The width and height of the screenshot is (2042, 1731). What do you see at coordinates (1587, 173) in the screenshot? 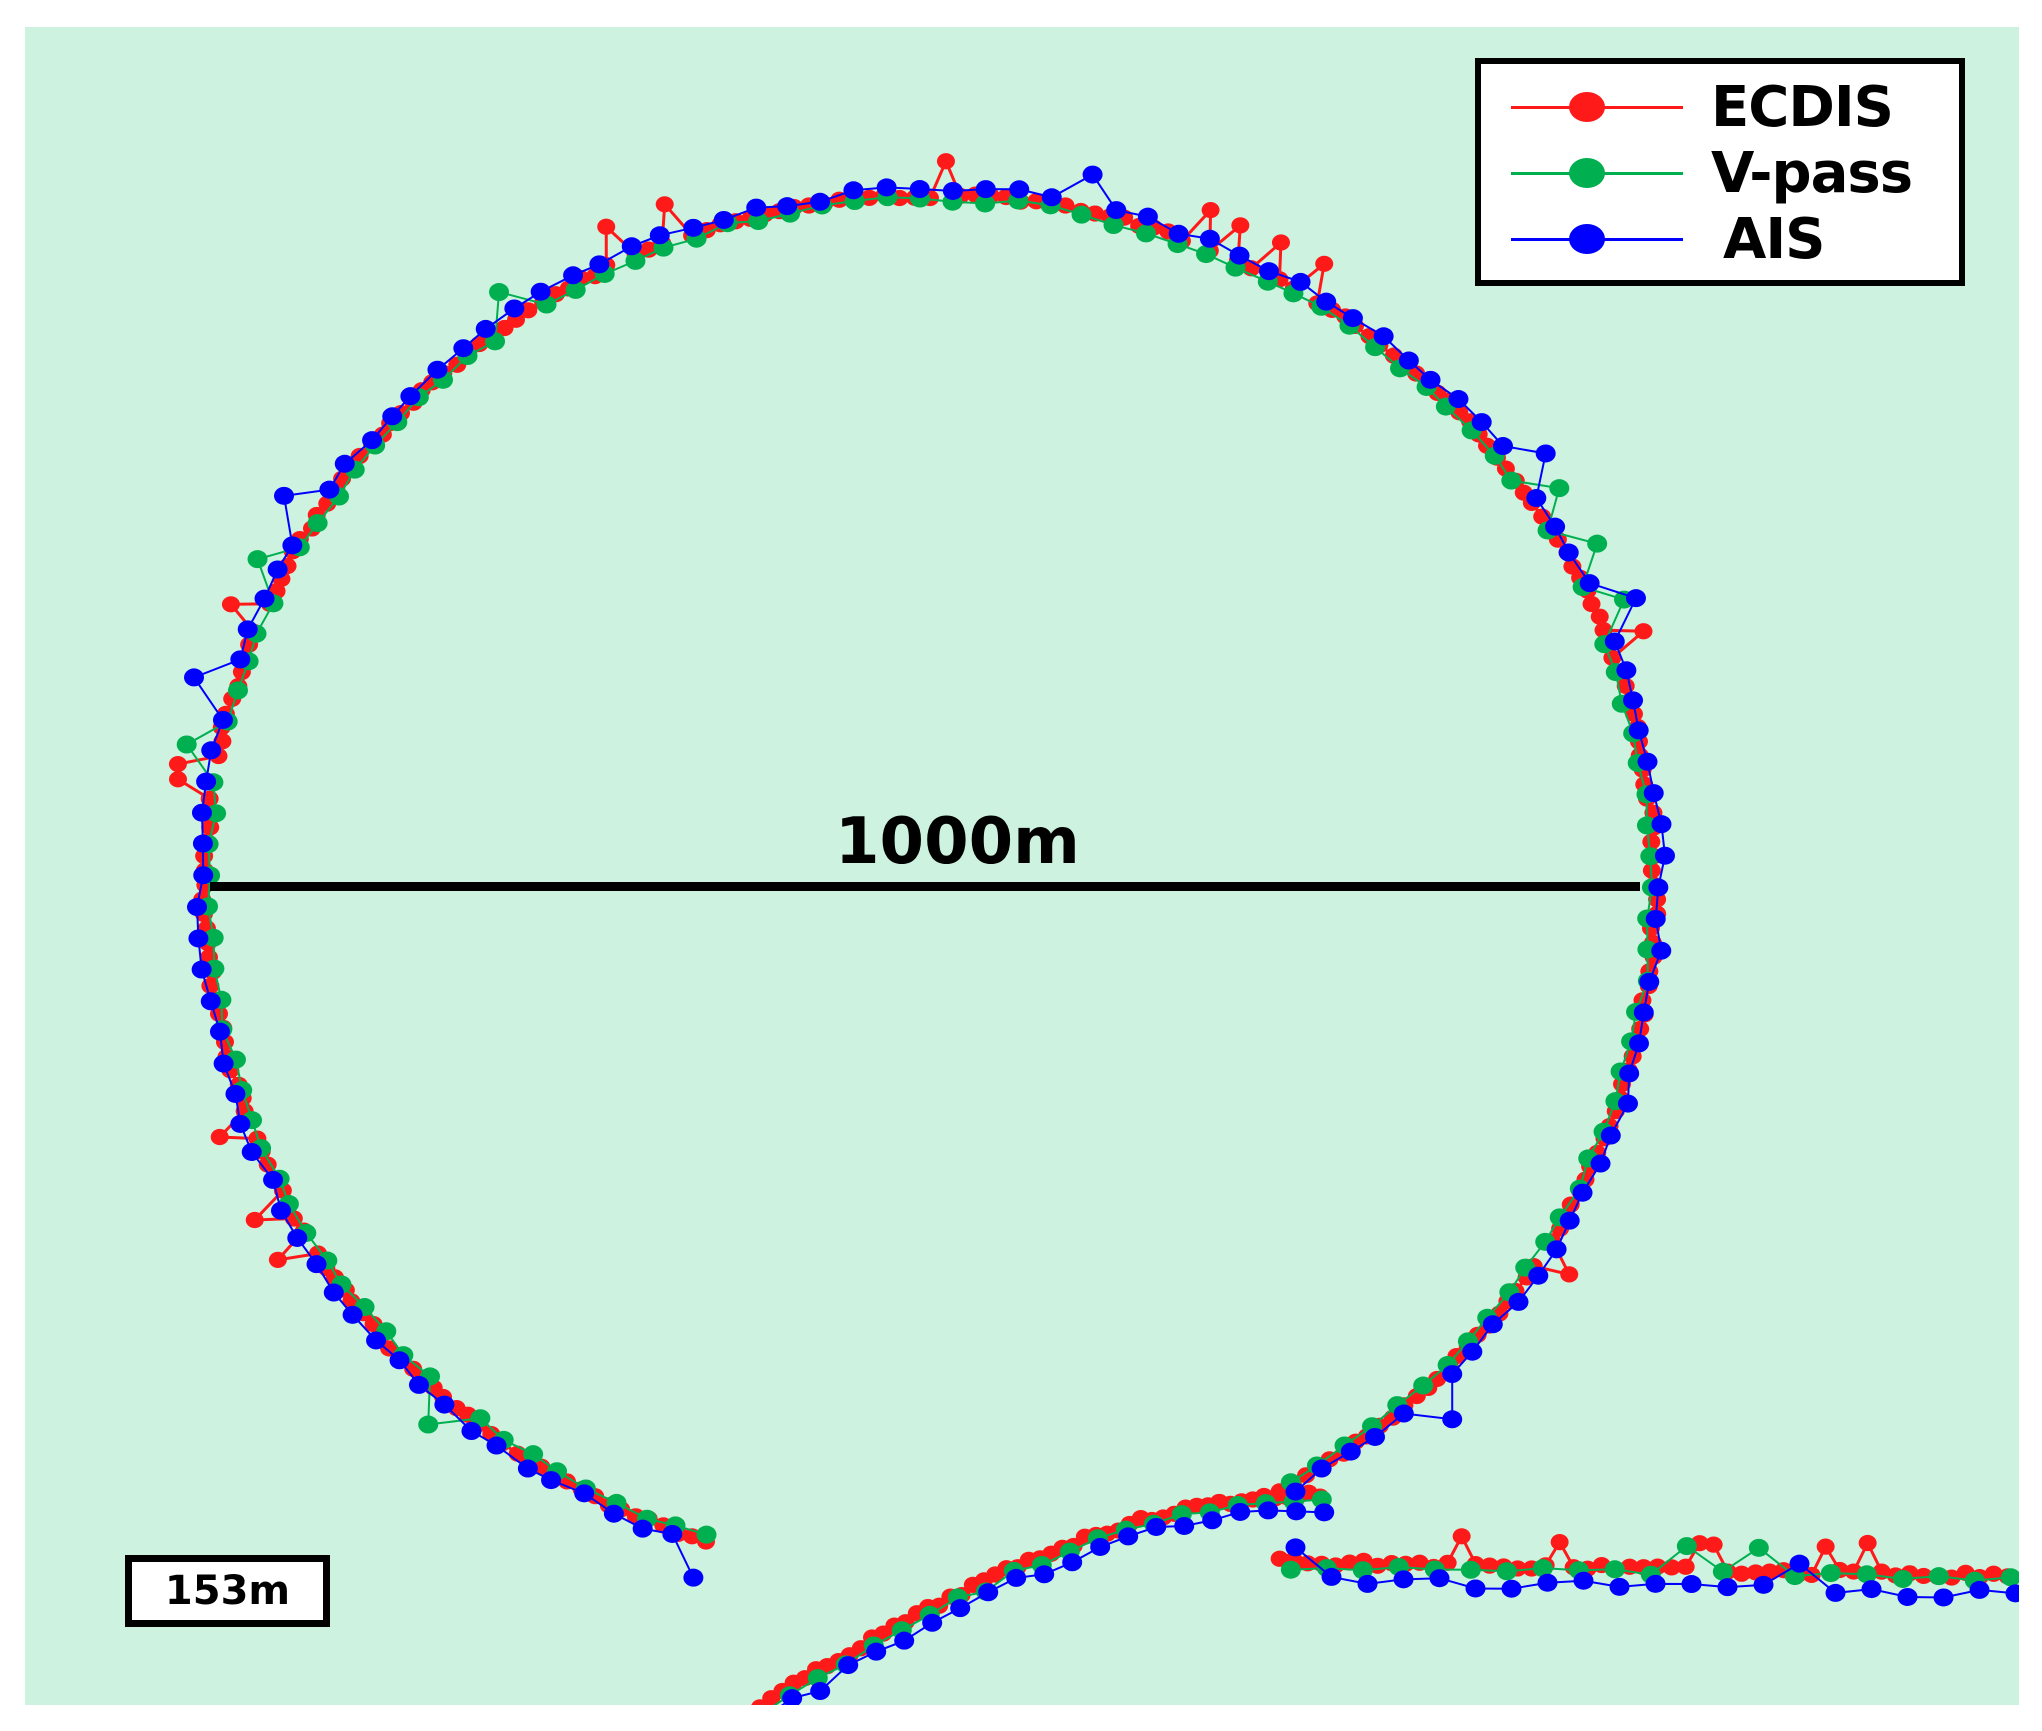
I see `legend-marker-vpass` at bounding box center [1587, 173].